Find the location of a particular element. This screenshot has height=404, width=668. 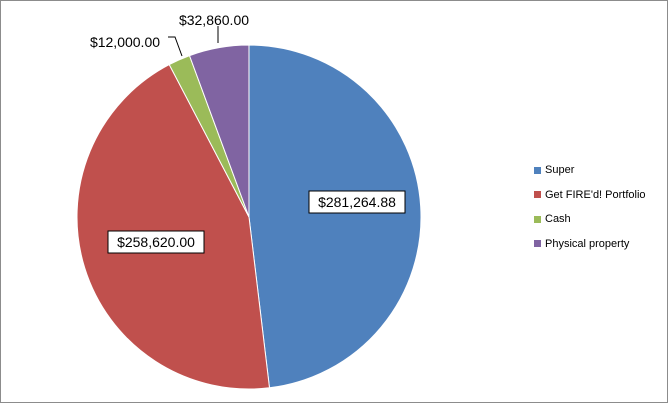

legend-item-super: Super is located at coordinates (599, 170).